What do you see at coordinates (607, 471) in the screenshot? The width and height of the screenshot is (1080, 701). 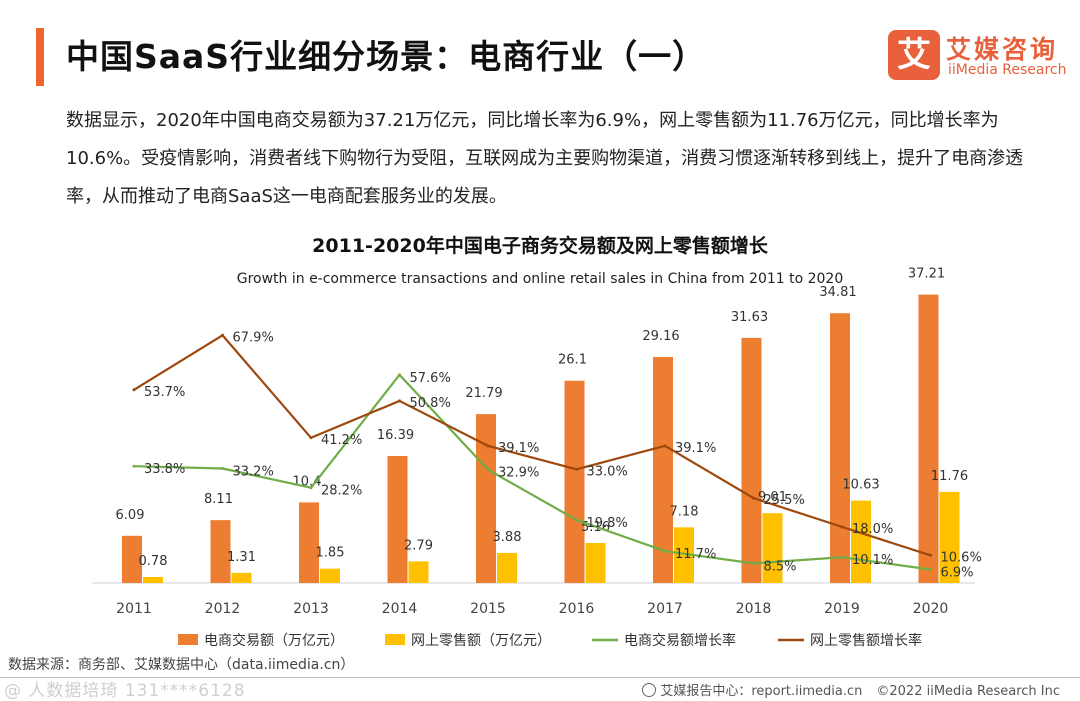 I see `retail-growth-label-2016: 33.0%` at bounding box center [607, 471].